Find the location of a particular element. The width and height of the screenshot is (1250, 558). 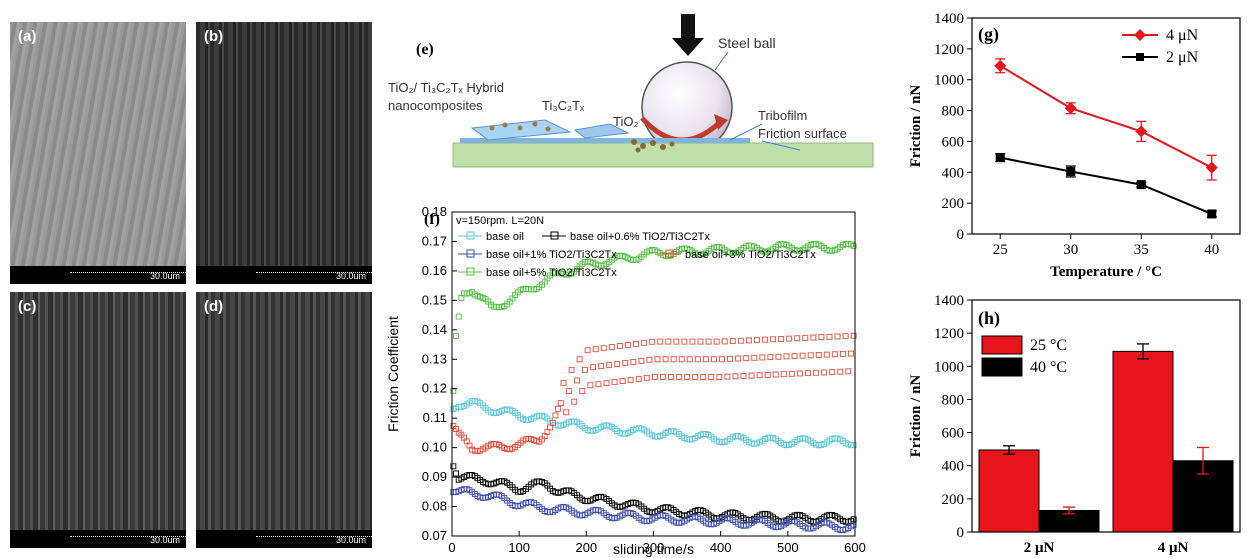

series-line is located at coordinates (1106, 116).